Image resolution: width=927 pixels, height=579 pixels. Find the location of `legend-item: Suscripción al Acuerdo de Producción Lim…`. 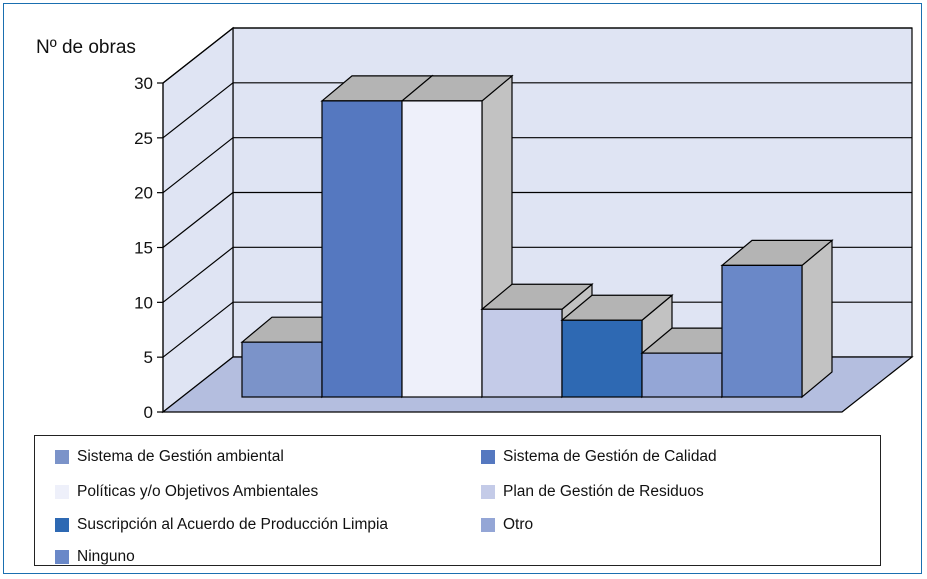

legend-item: Suscripción al Acuerdo de Producción Lim… is located at coordinates (221, 525).